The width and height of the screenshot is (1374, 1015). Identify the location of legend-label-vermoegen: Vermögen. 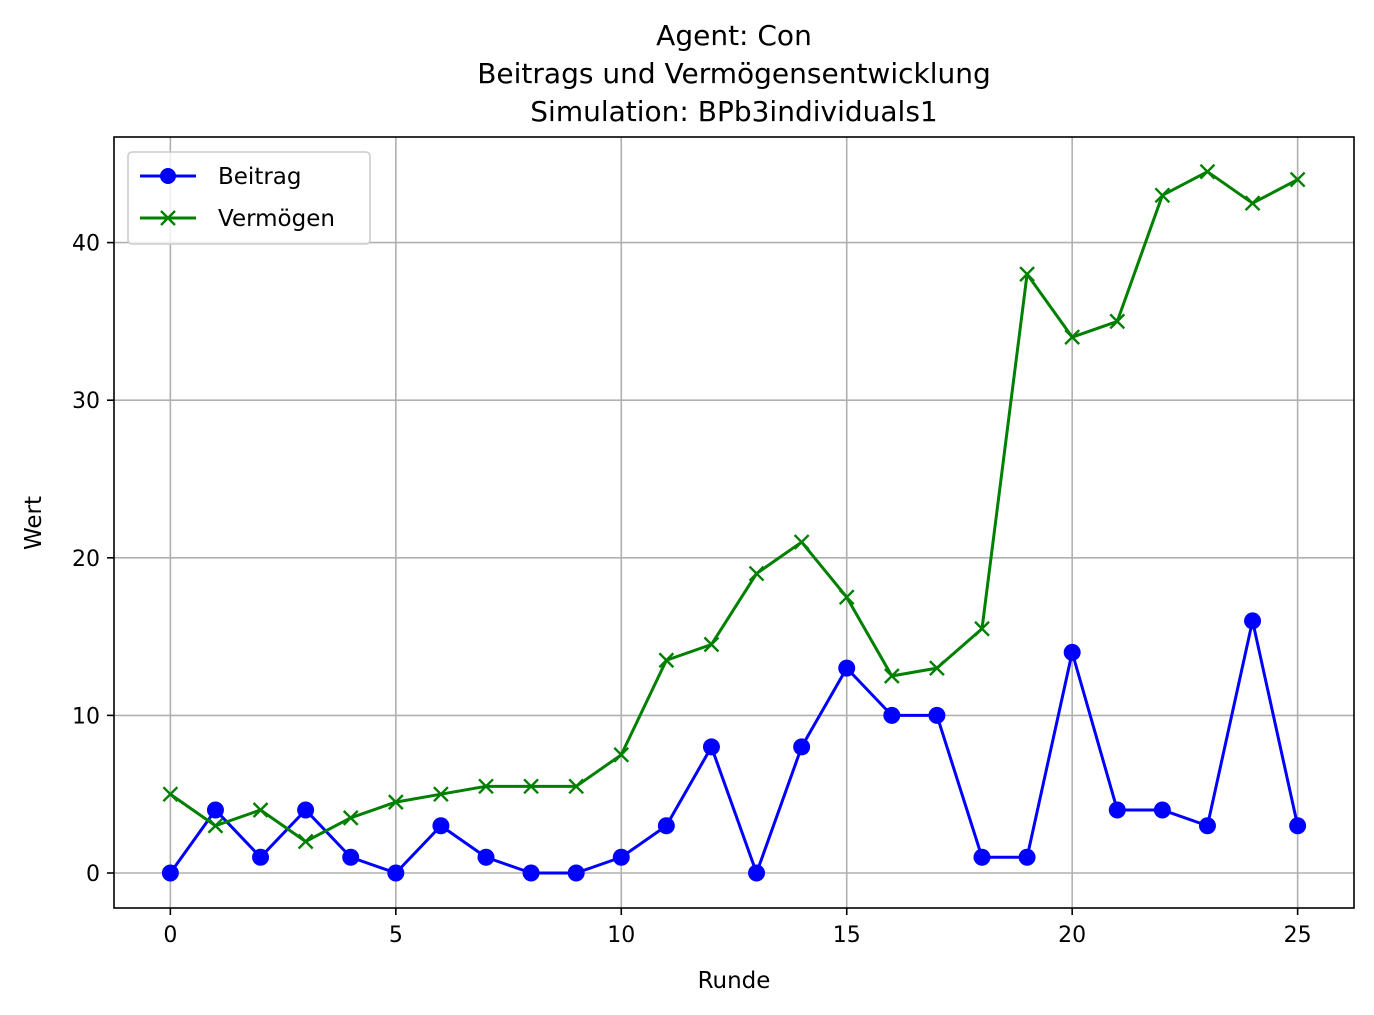
(276, 219).